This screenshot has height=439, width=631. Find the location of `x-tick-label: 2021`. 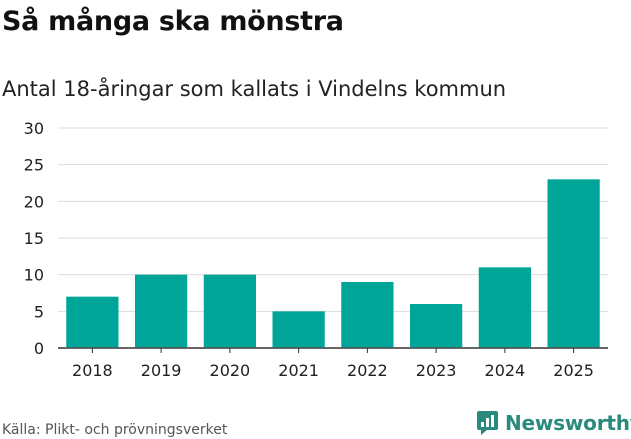

x-tick-label: 2021 is located at coordinates (298, 370).